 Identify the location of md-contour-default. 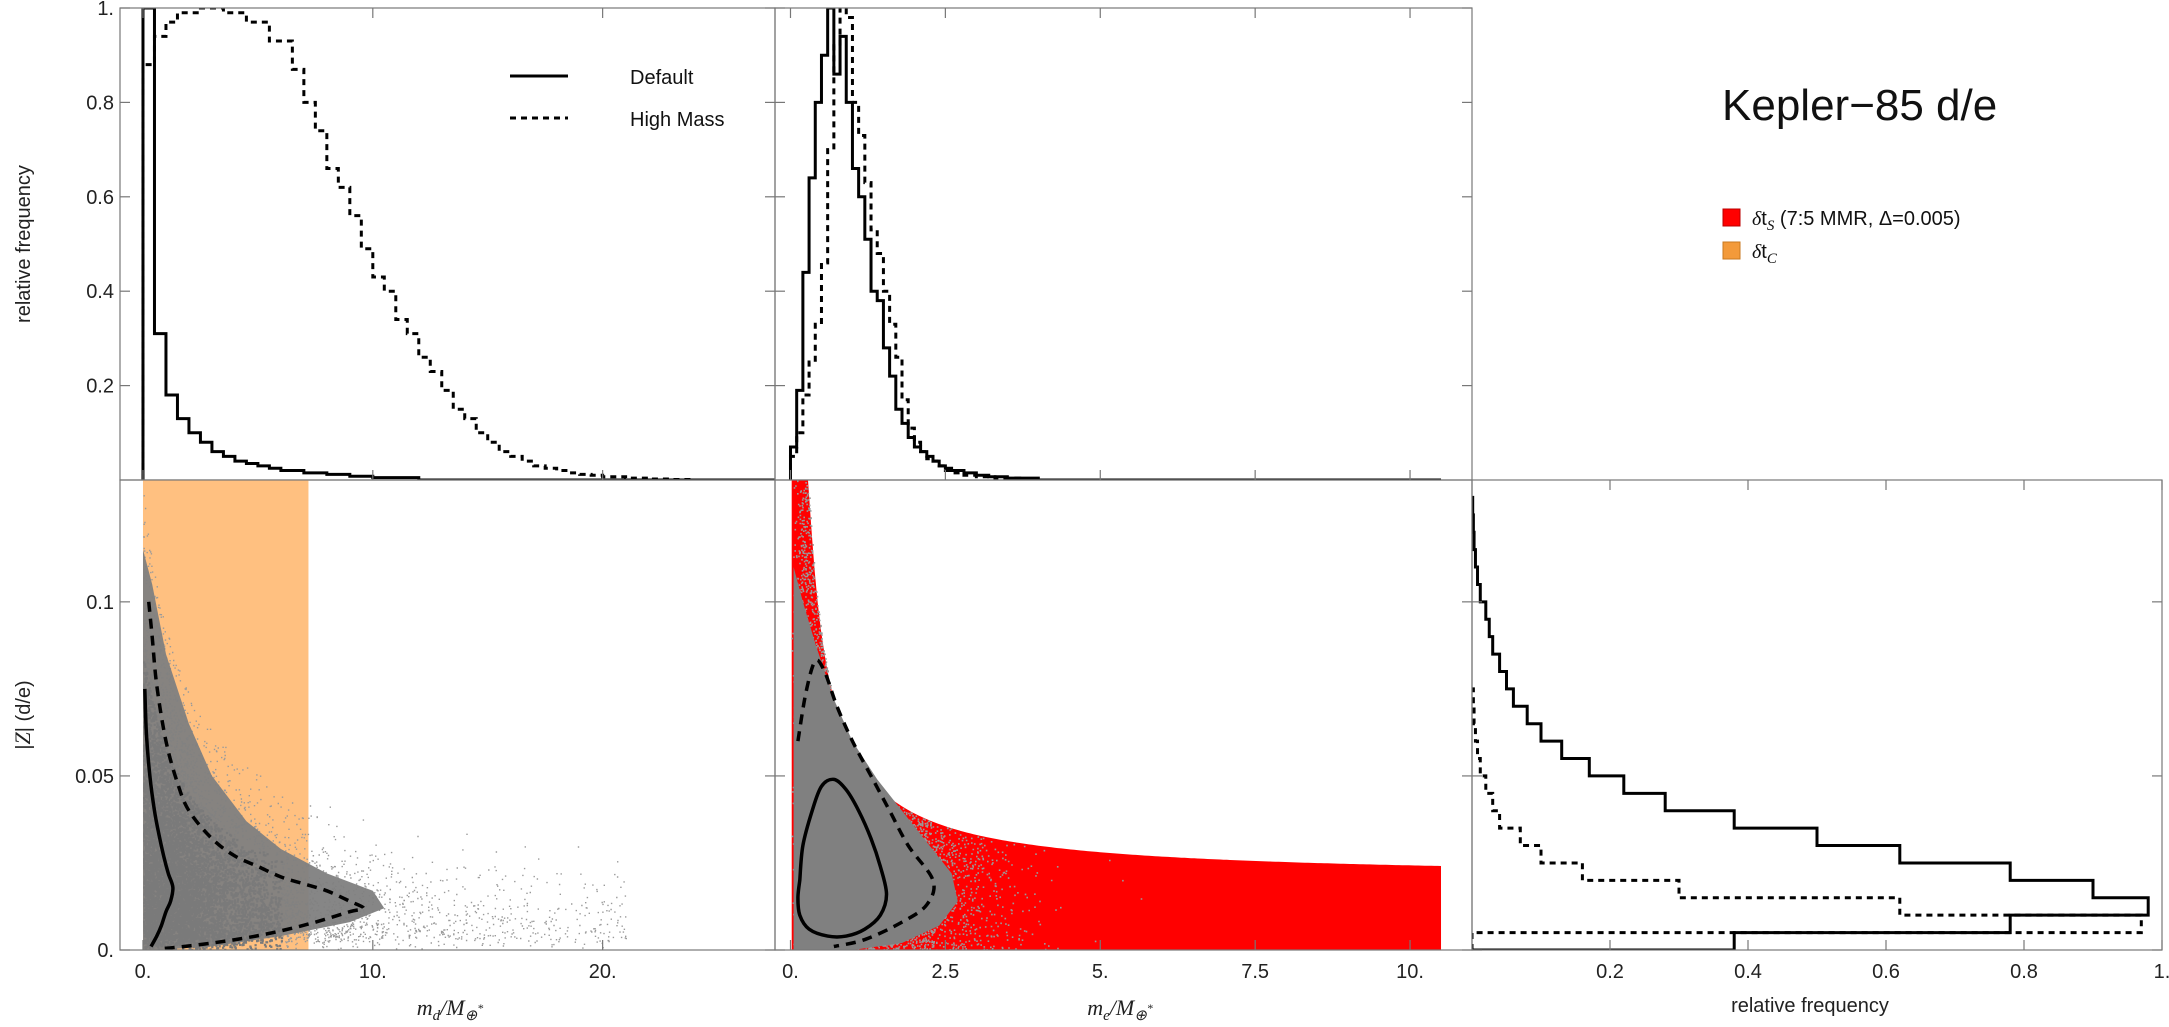
(159, 818).